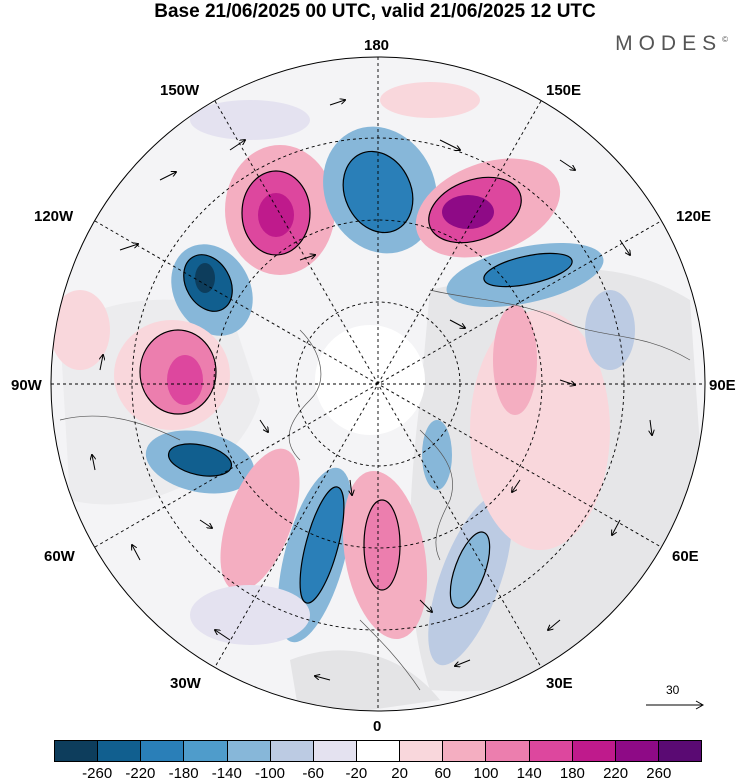  What do you see at coordinates (685, 556) in the screenshot?
I see `lon-label-60e: 60E` at bounding box center [685, 556].